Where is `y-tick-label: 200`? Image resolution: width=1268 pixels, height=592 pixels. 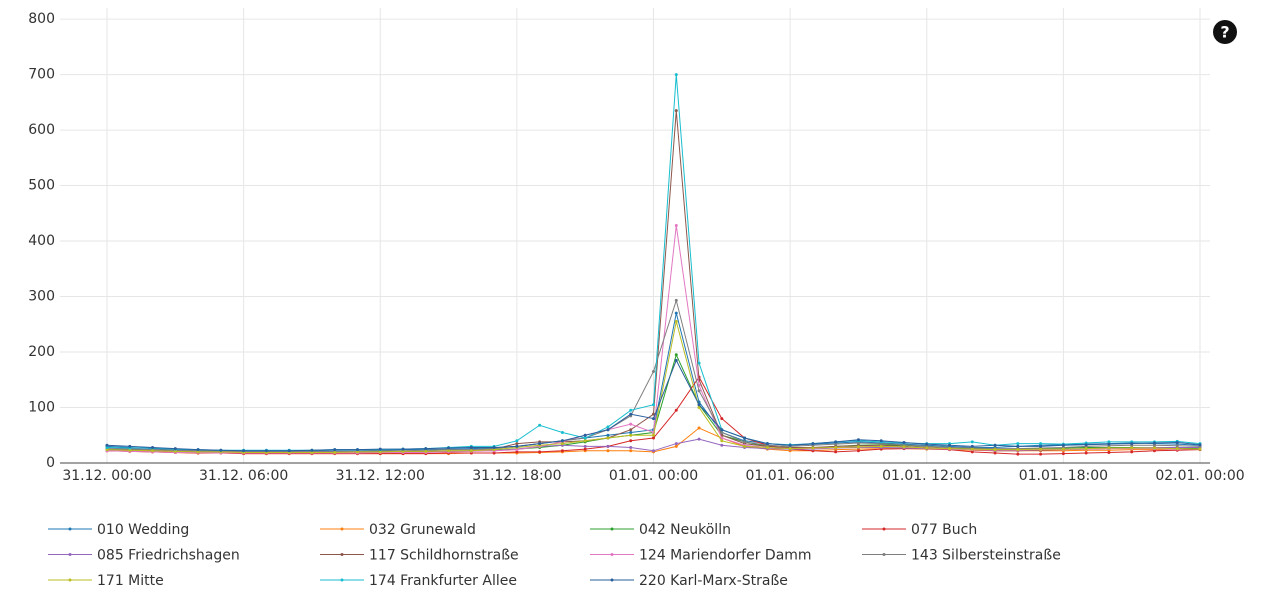
y-tick-label: 200 is located at coordinates (41, 352).